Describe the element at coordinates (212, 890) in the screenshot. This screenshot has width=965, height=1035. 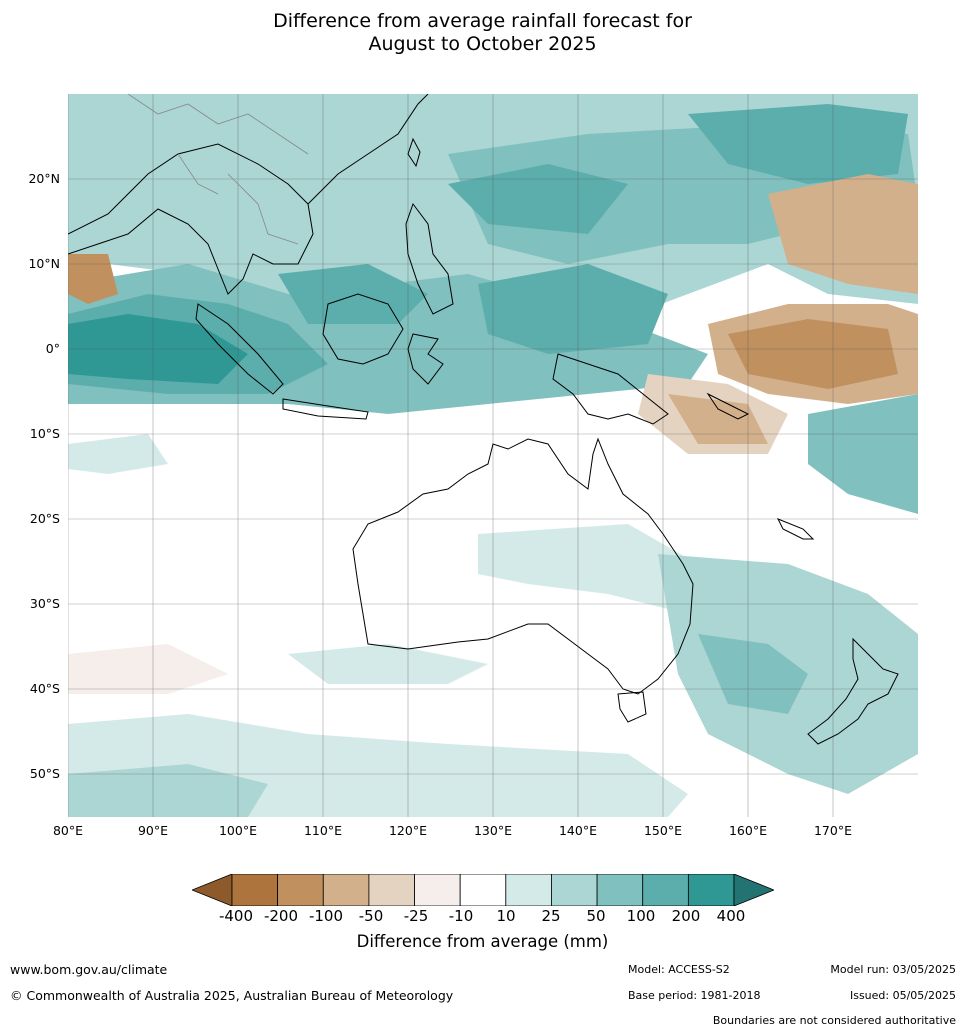
I see `colorbar-extend-low` at that location.